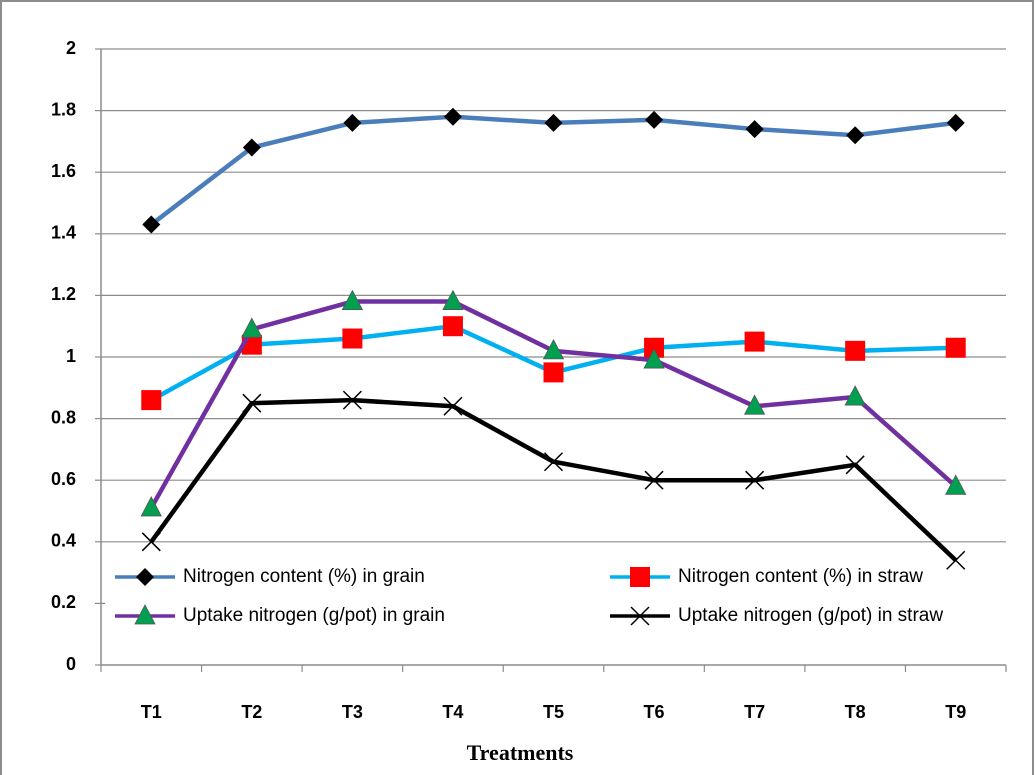 The height and width of the screenshot is (775, 1035). I want to click on x-tick-label: T6, so click(654, 712).